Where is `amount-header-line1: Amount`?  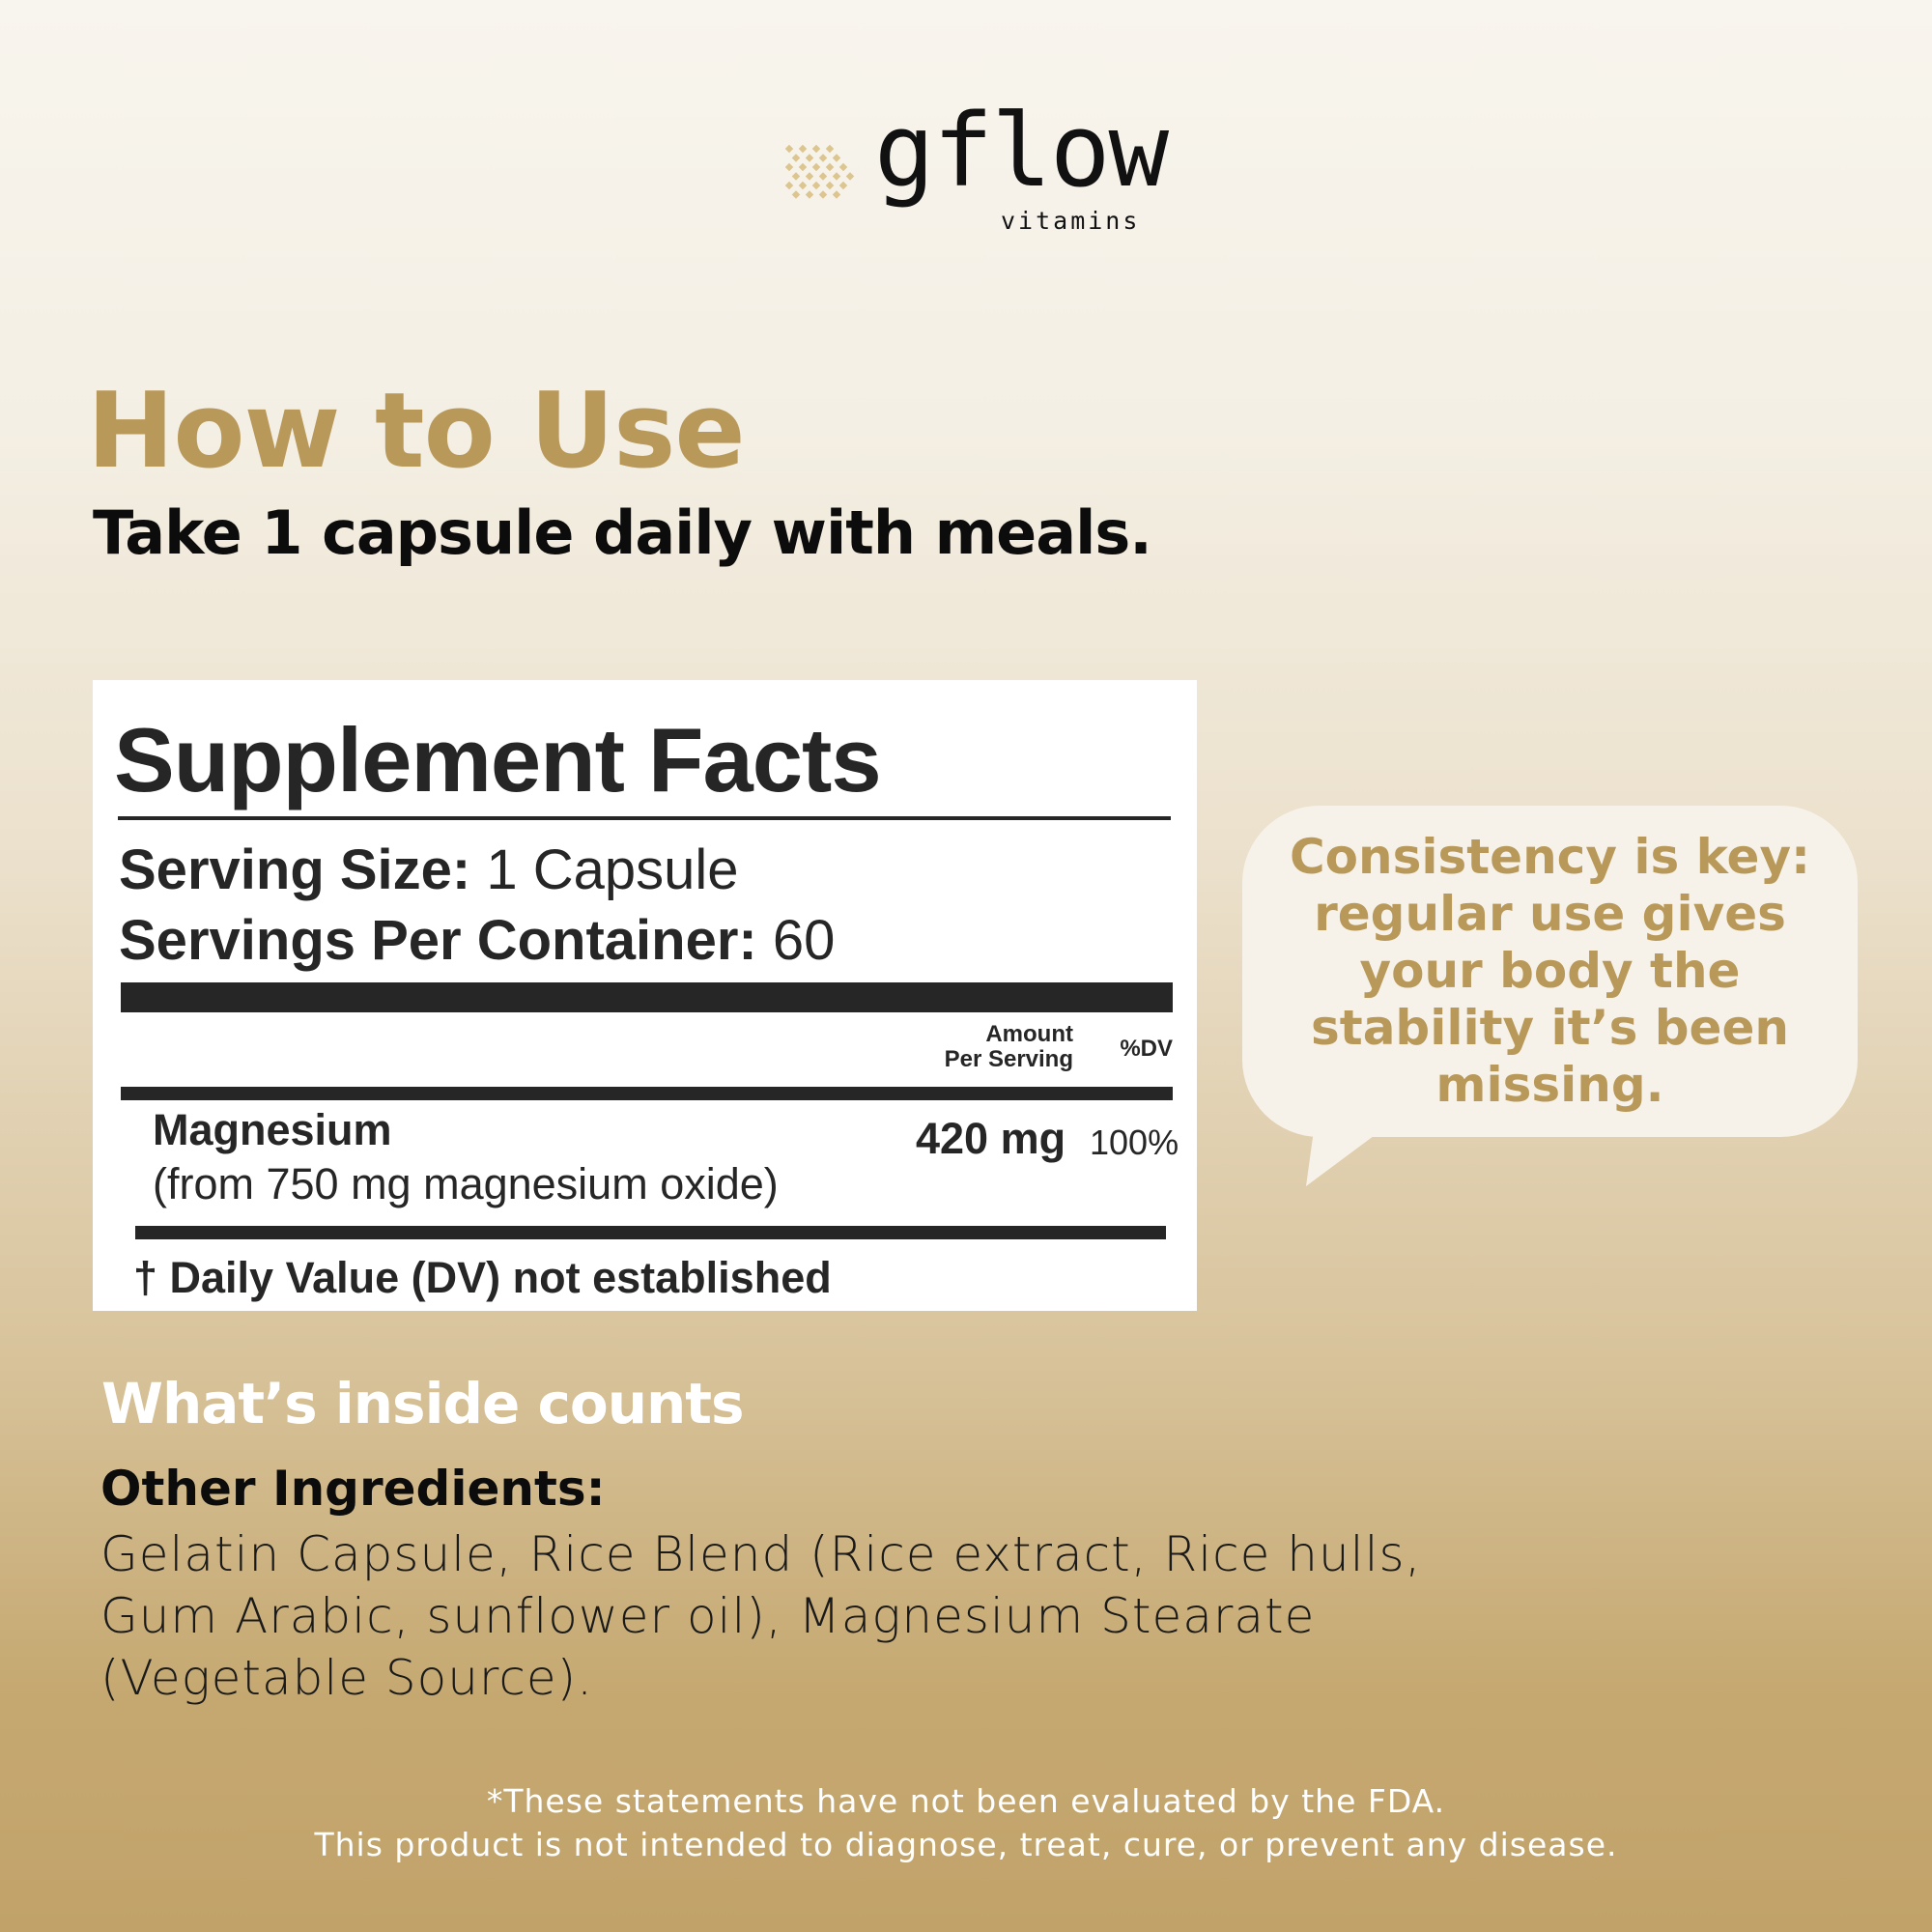 amount-header-line1: Amount is located at coordinates (1029, 1034).